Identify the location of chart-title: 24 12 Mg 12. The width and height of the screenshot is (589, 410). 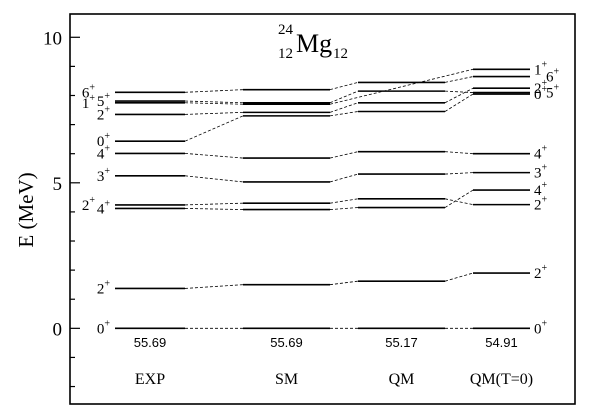
(313, 42).